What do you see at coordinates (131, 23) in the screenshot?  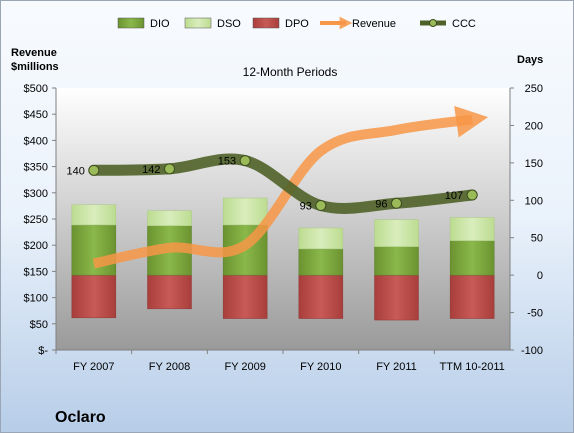 I see `legend-swatch-dio` at bounding box center [131, 23].